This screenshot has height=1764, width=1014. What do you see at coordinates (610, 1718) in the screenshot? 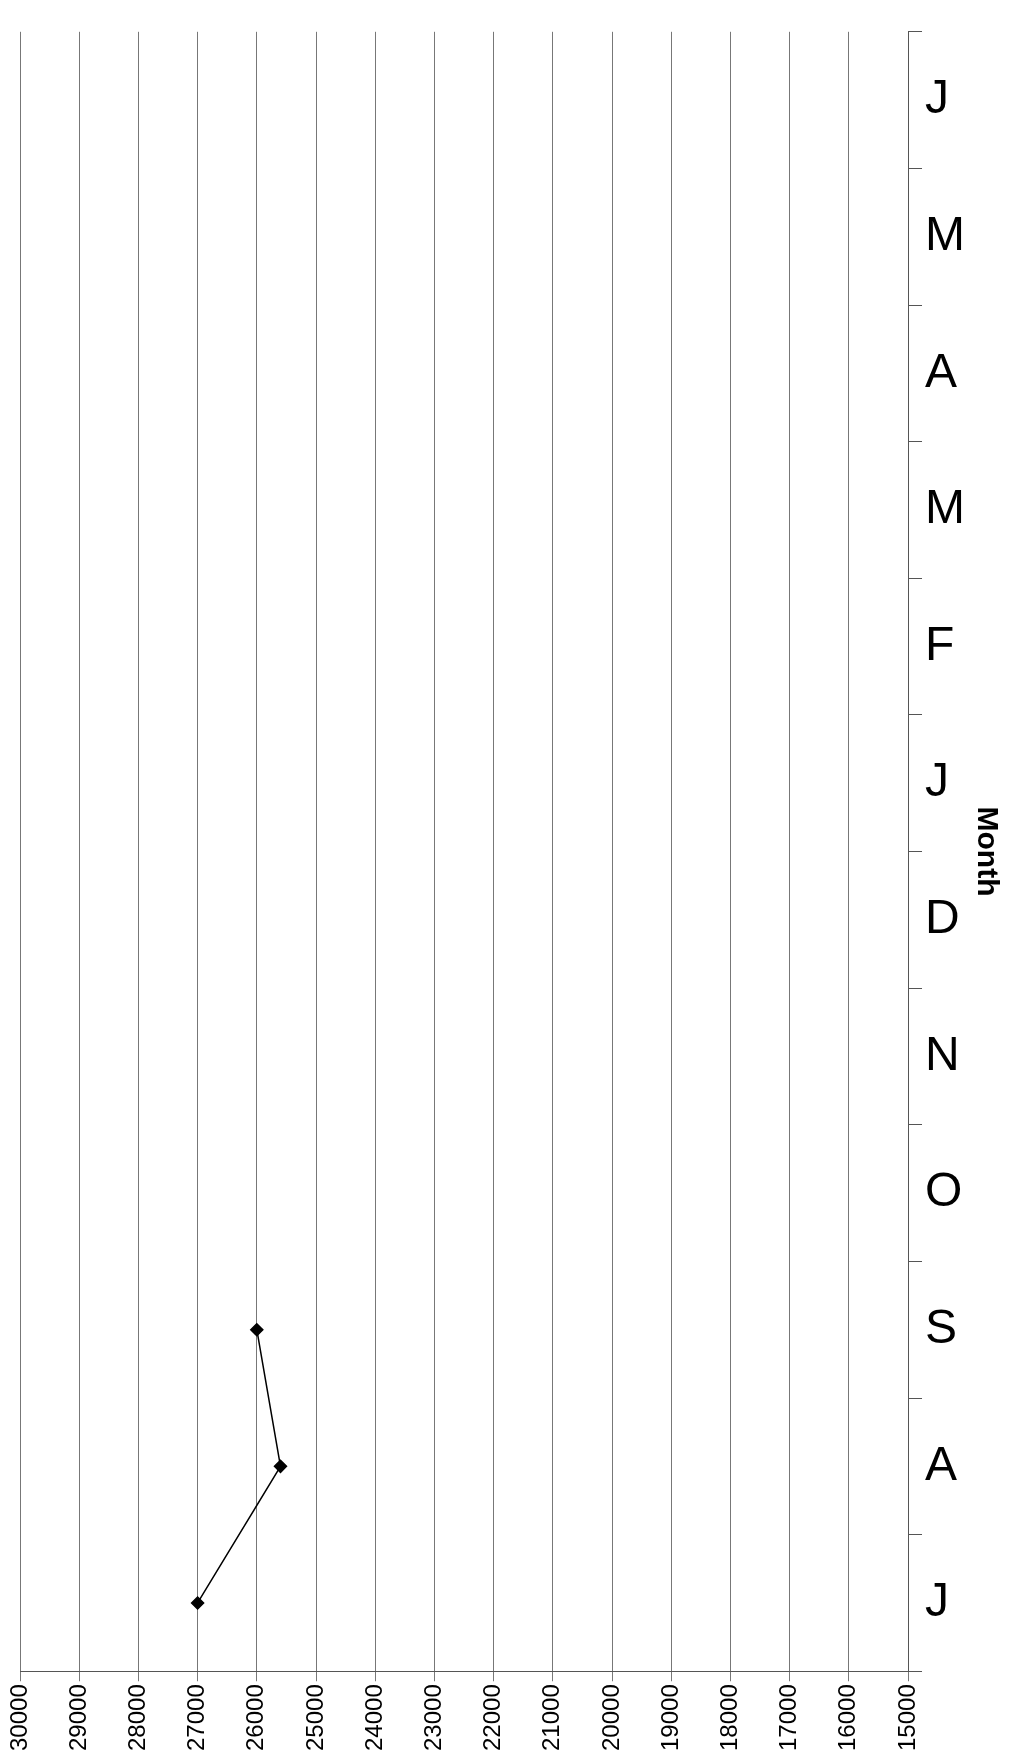
I see `x-tick-label: 20000` at bounding box center [610, 1718].